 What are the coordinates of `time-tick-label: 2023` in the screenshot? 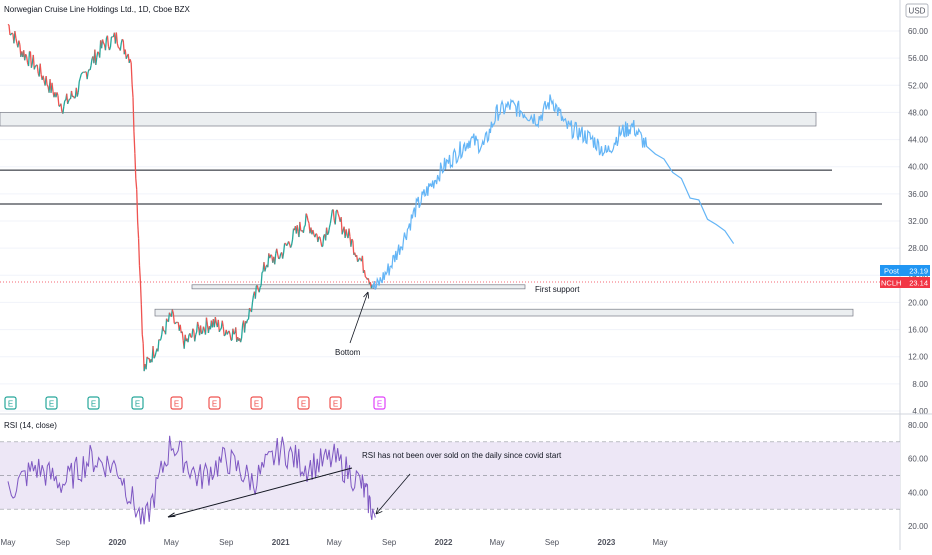 It's located at (607, 542).